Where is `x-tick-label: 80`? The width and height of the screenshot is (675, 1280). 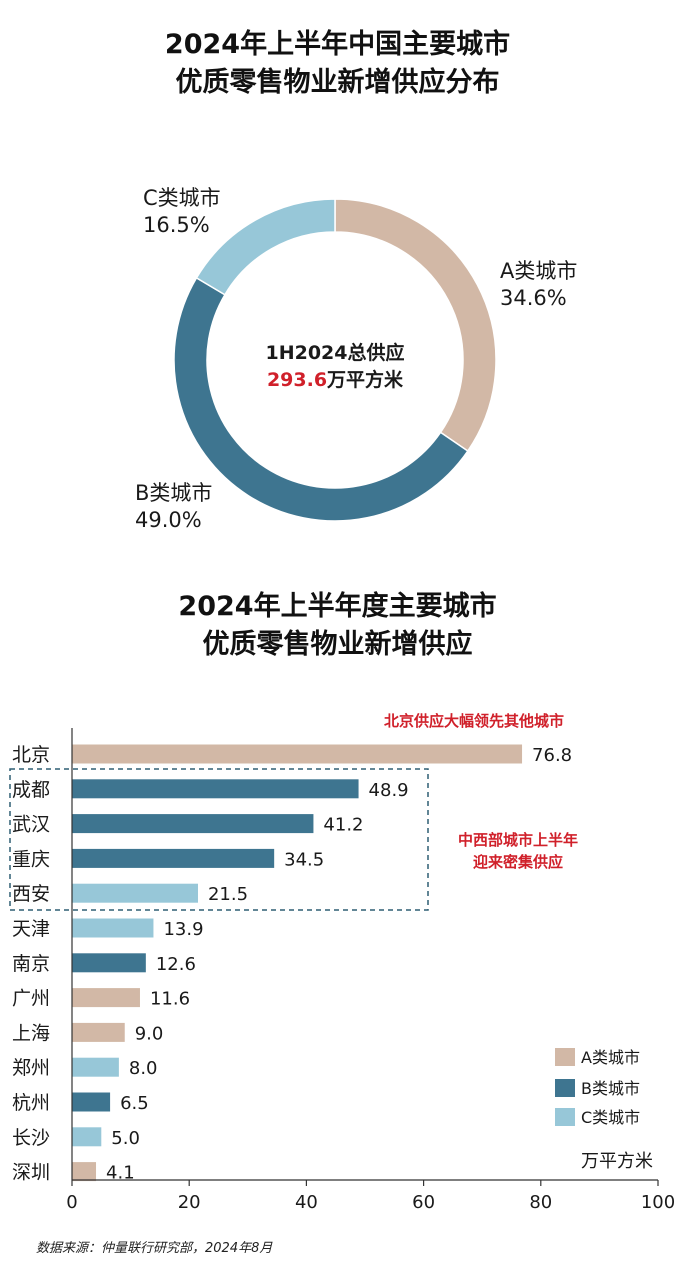 x-tick-label: 80 is located at coordinates (540, 1202).